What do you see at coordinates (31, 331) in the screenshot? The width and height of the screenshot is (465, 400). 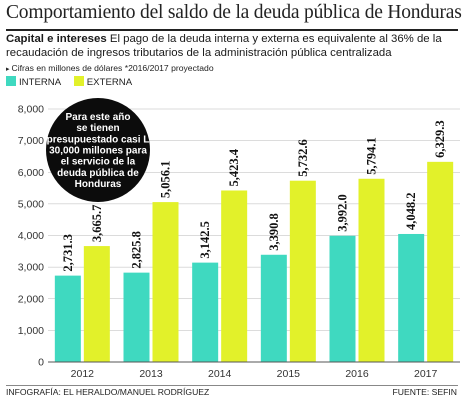 I see `y-tick-label: 1,000` at bounding box center [31, 331].